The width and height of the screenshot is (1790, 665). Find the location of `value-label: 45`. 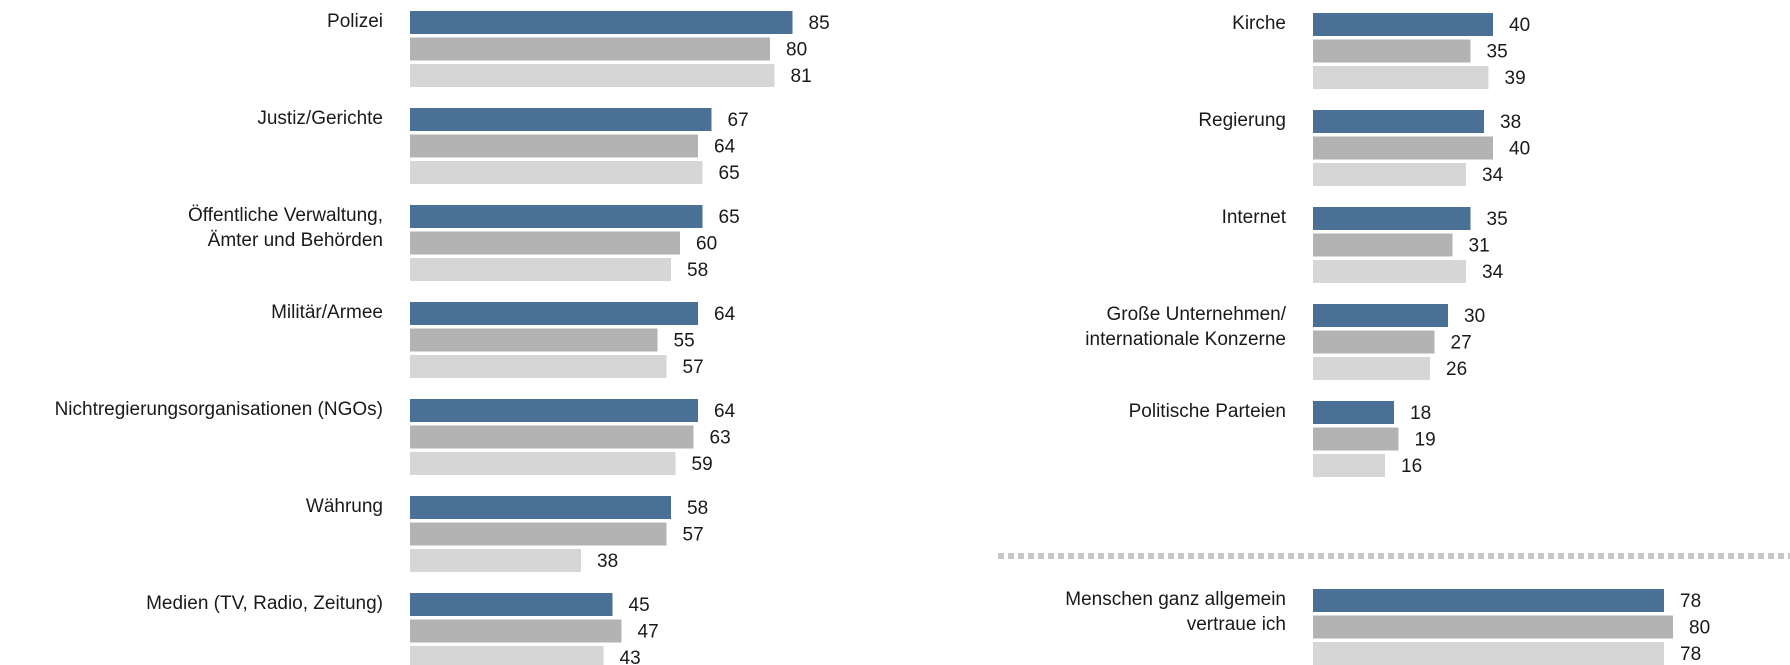

value-label: 45 is located at coordinates (639, 605).